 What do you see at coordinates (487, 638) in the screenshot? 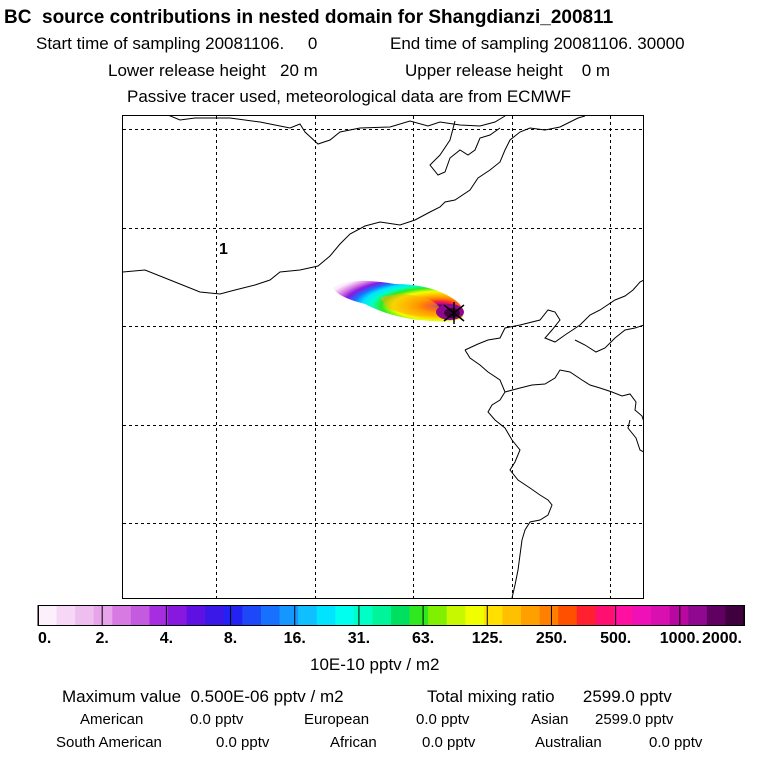
I see `colorbar-tick-label: 125.` at bounding box center [487, 638].